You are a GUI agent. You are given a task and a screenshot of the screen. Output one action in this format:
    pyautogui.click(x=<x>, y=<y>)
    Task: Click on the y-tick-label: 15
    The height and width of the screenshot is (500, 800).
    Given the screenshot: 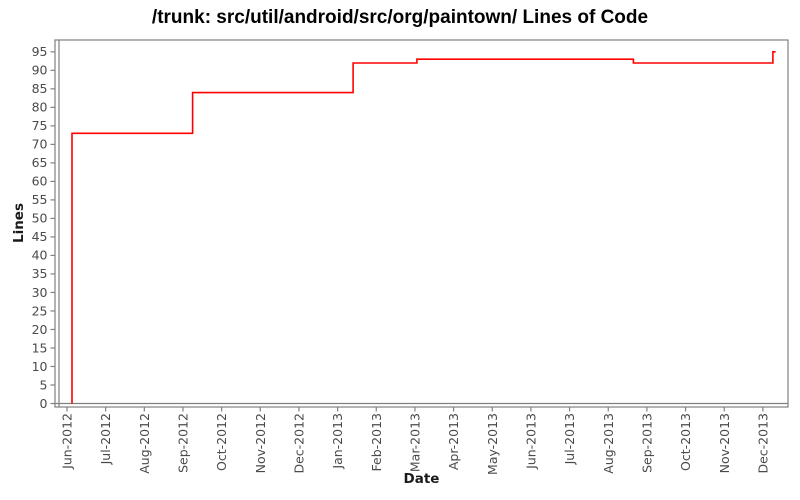 What is the action you would take?
    pyautogui.click(x=40, y=347)
    